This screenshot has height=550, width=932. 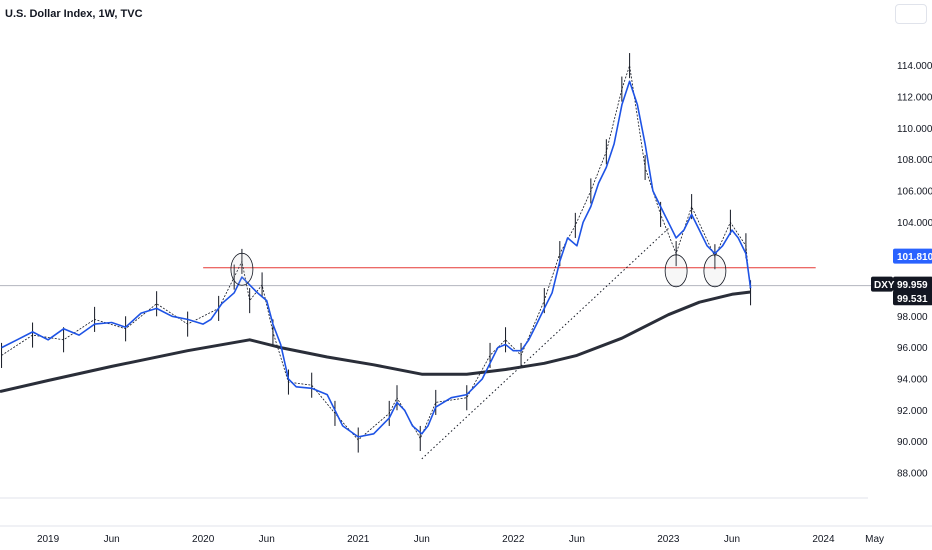 What do you see at coordinates (874, 539) in the screenshot?
I see `x-tick-label: May` at bounding box center [874, 539].